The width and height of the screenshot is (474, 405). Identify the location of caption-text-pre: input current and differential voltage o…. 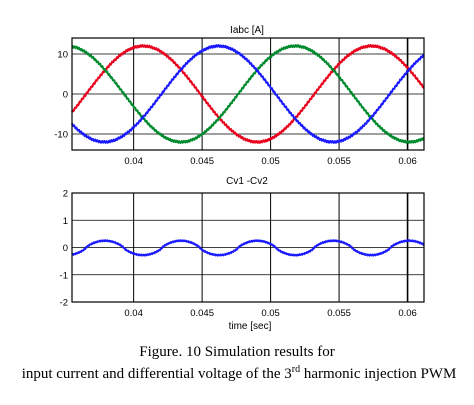
(156, 374).